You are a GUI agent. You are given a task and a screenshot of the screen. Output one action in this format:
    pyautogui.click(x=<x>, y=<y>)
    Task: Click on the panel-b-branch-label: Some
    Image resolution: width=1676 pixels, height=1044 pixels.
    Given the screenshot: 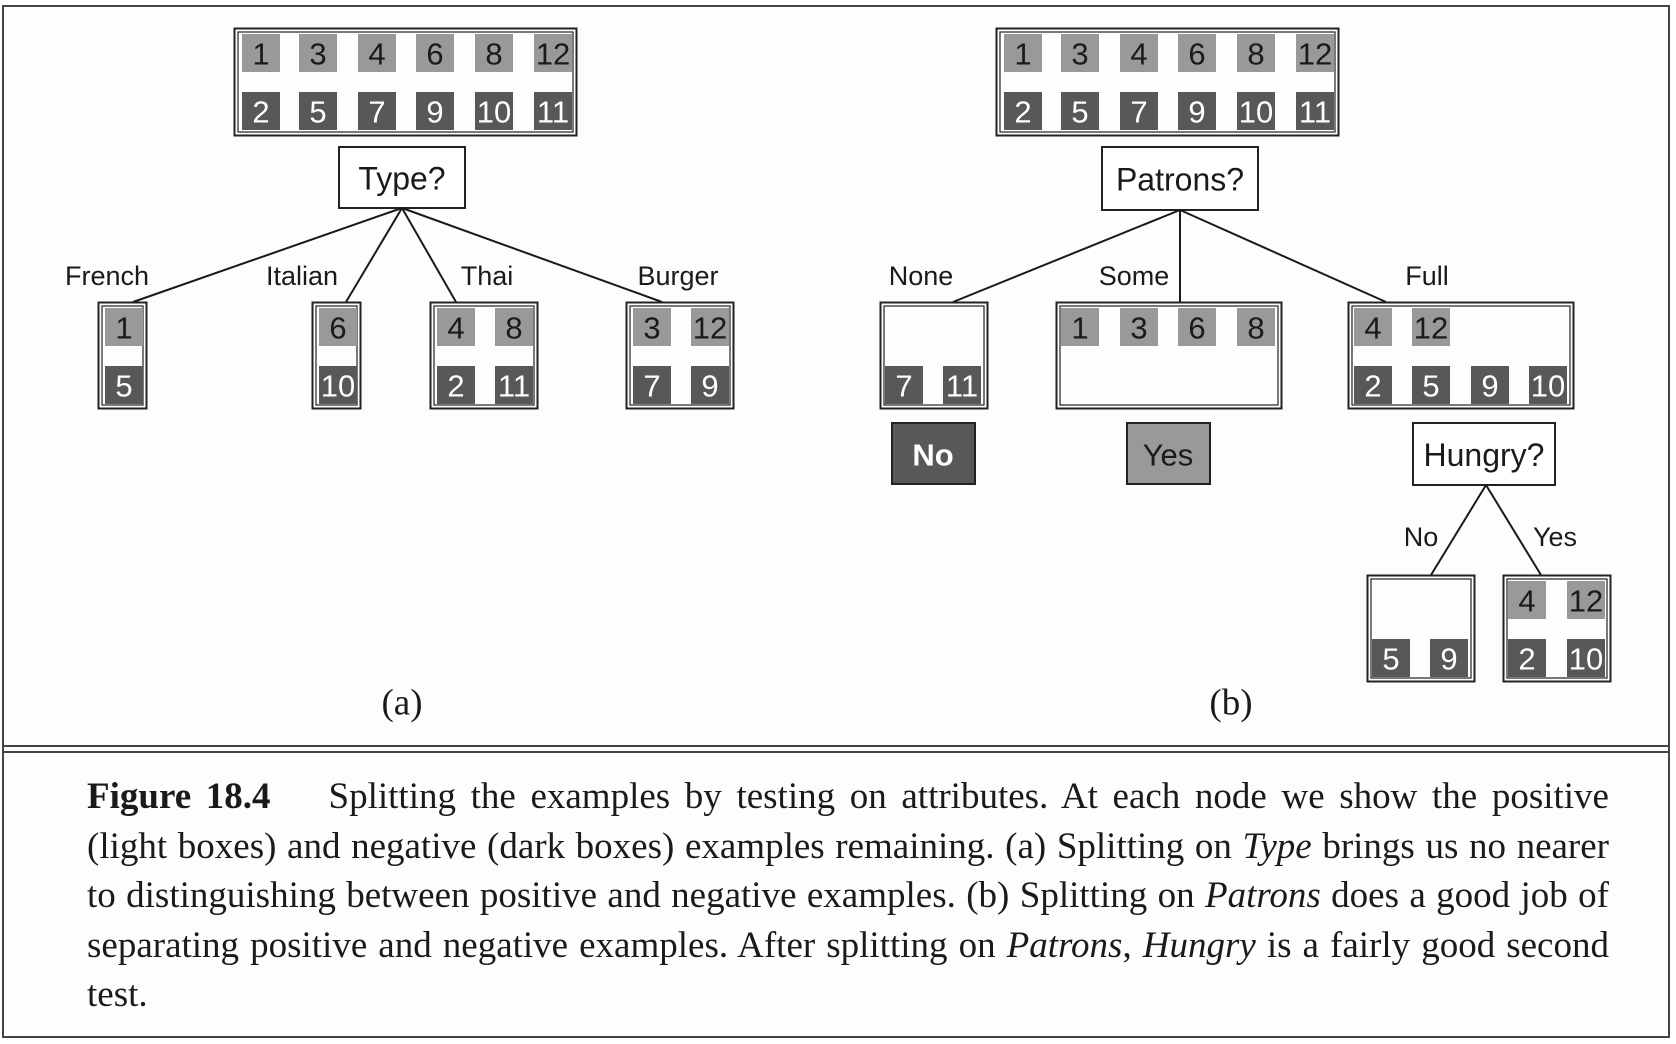 What is the action you would take?
    pyautogui.click(x=1134, y=276)
    